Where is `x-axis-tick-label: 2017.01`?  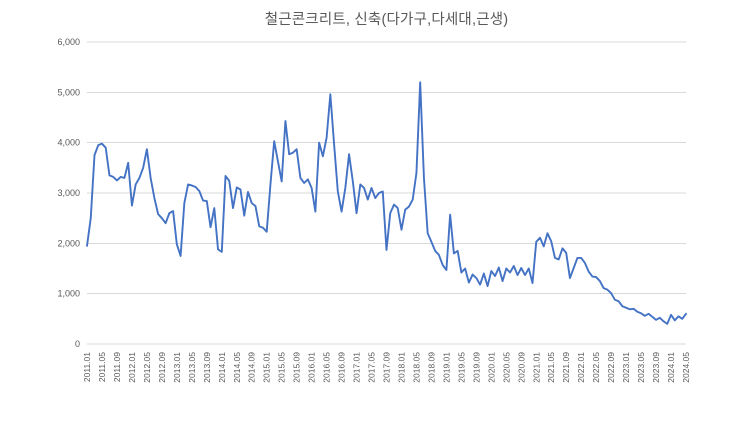 x-axis-tick-label: 2017.01 is located at coordinates (357, 367).